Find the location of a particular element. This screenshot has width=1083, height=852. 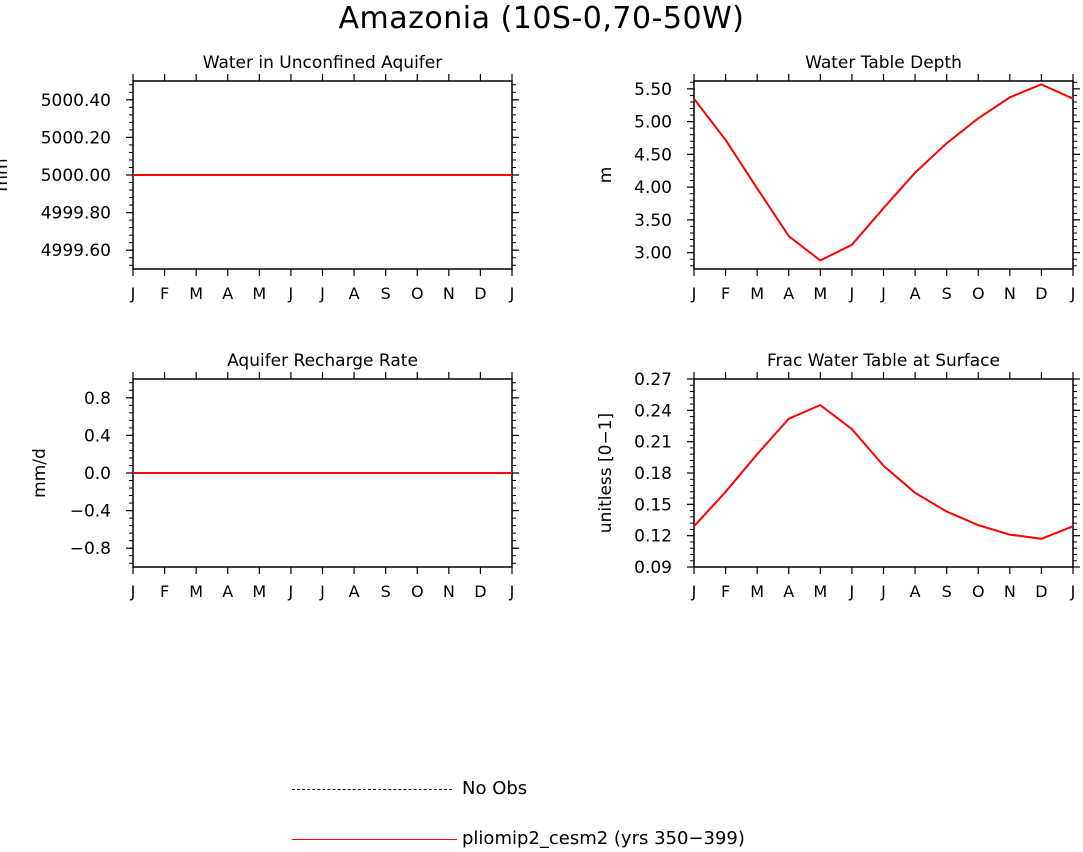

panel1-title: Water in Unconfined Aquifer is located at coordinates (323, 63).